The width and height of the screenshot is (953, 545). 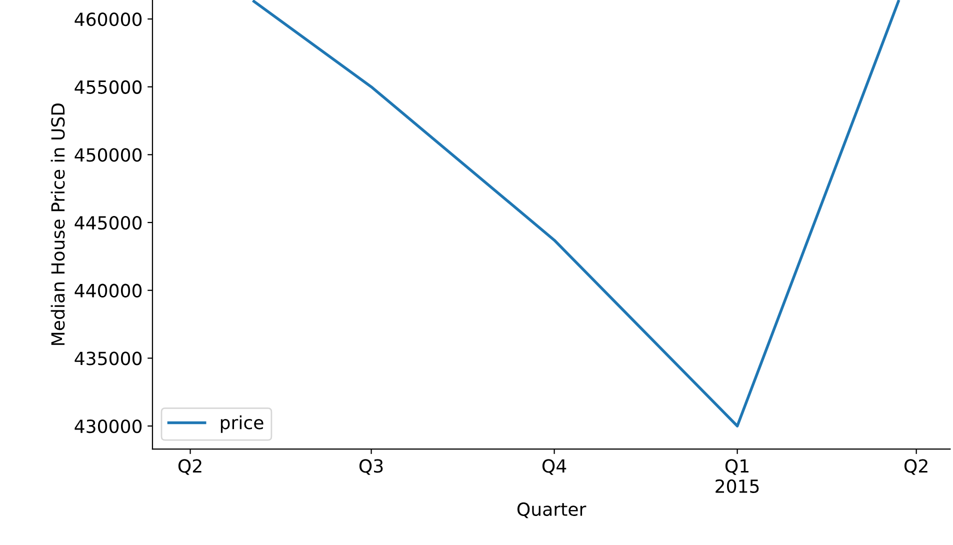 I want to click on x-axis-title: Quarter, so click(x=551, y=510).